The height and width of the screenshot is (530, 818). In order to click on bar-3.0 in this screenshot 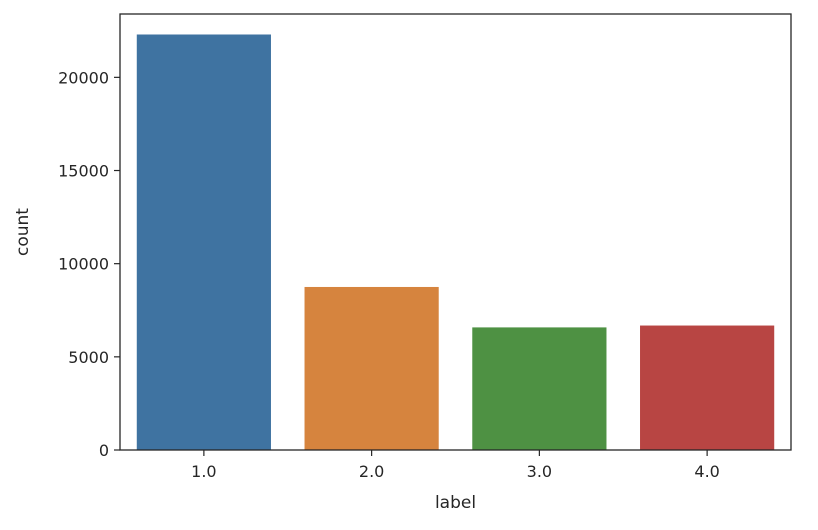, I will do `click(539, 388)`.